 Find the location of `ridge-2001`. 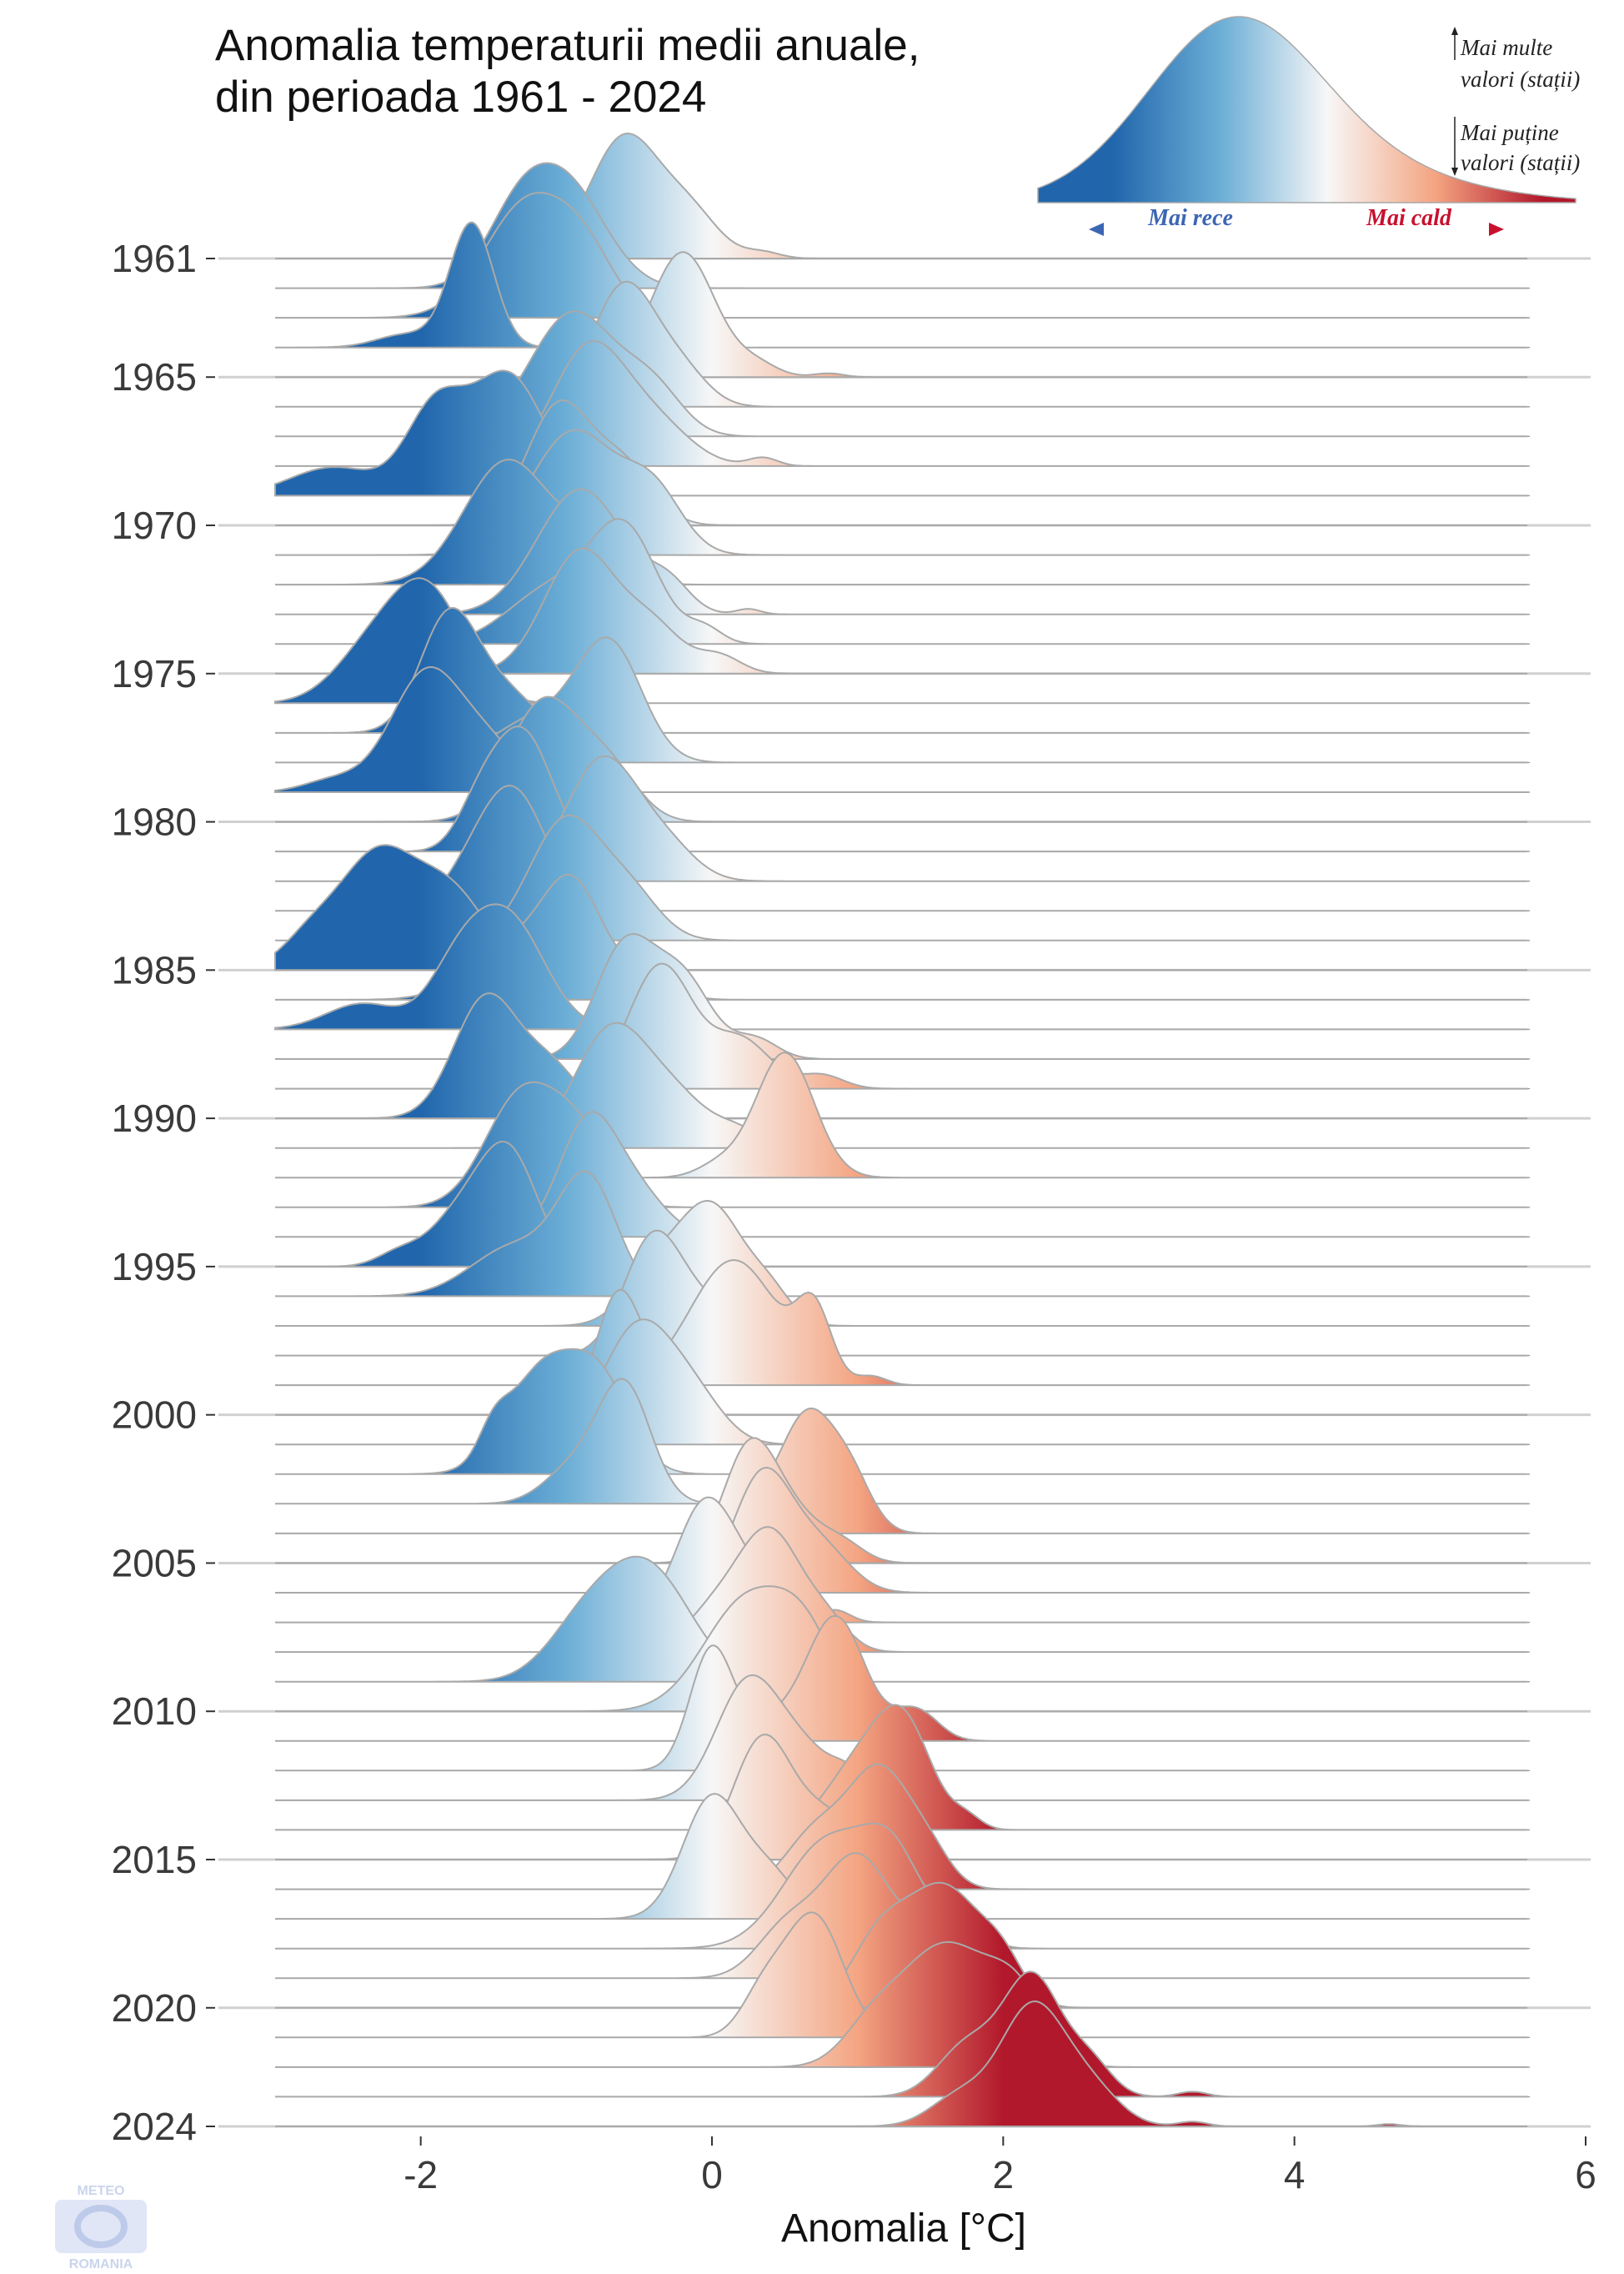

ridge-2001 is located at coordinates (902, 1382).